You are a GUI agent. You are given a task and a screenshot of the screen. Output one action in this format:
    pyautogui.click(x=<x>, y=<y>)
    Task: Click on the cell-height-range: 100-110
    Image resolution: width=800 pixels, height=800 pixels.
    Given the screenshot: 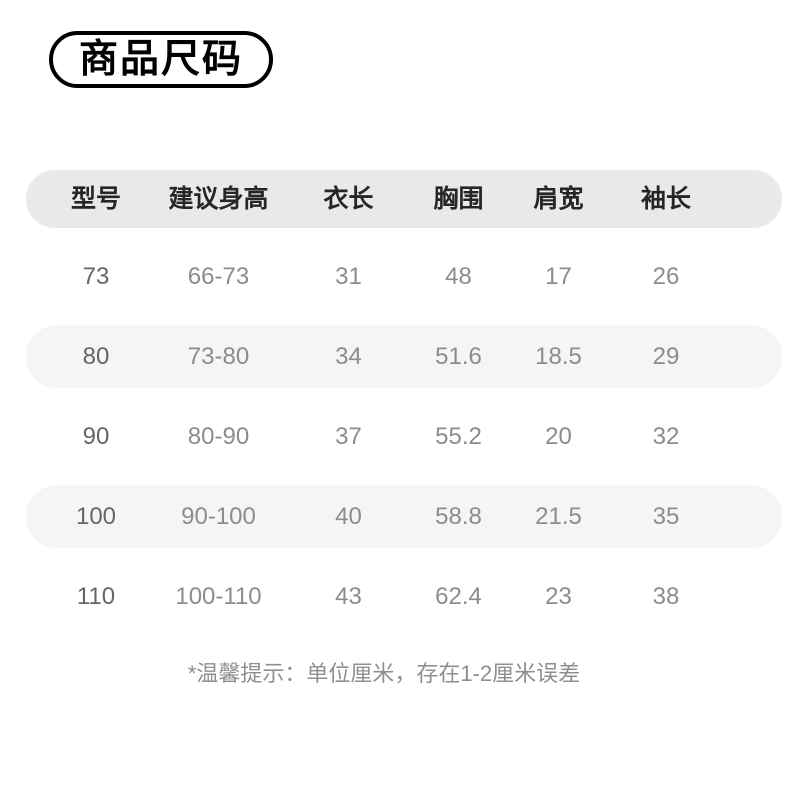 What is the action you would take?
    pyautogui.click(x=218, y=596)
    